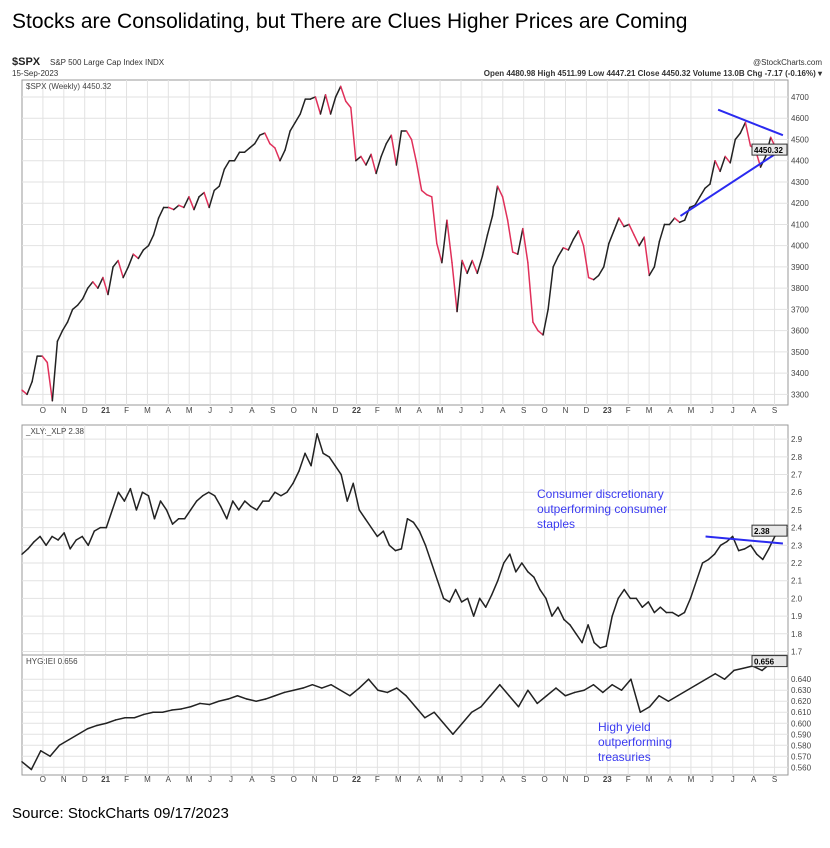  I want to click on y-tick-label: 0.600, so click(801, 723).